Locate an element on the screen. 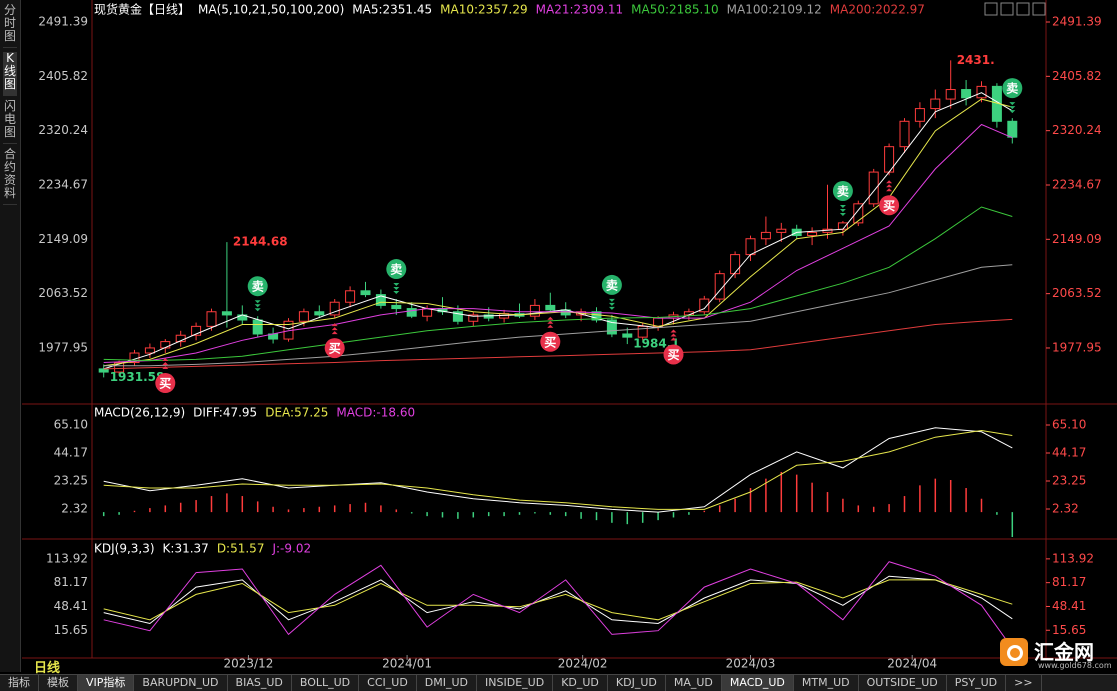 The image size is (1117, 691). logo-name: 汇金网 is located at coordinates (1064, 652).